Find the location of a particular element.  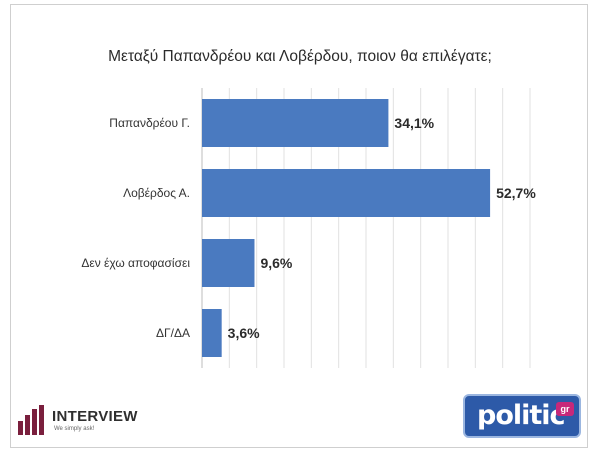

value-label: 9,6% is located at coordinates (276, 263).